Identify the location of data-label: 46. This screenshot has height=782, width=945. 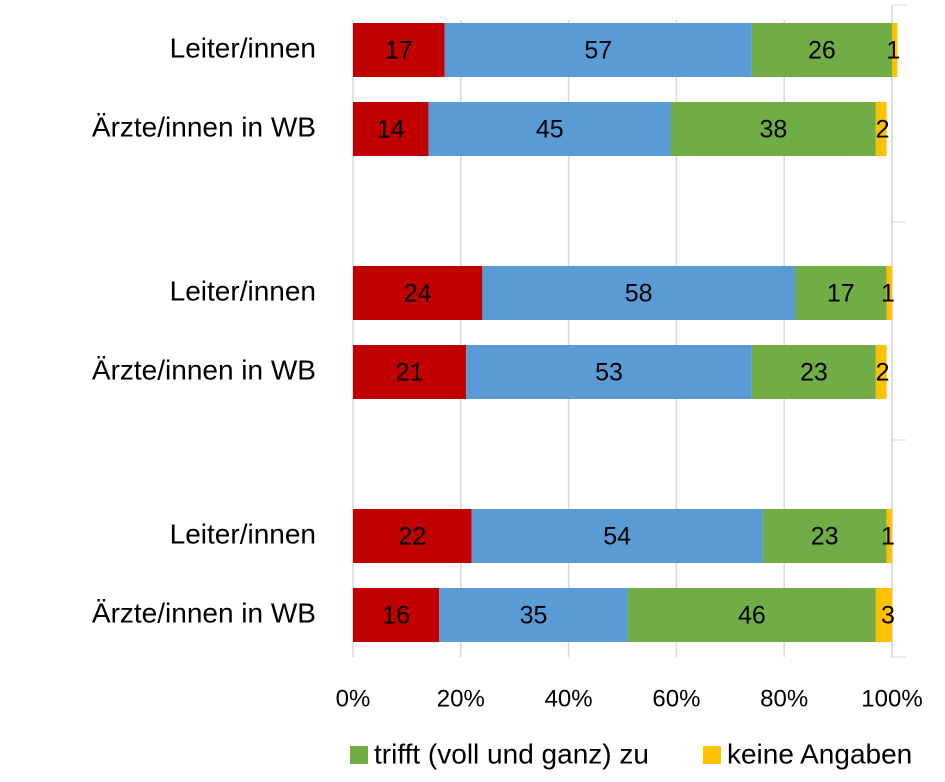
(752, 616).